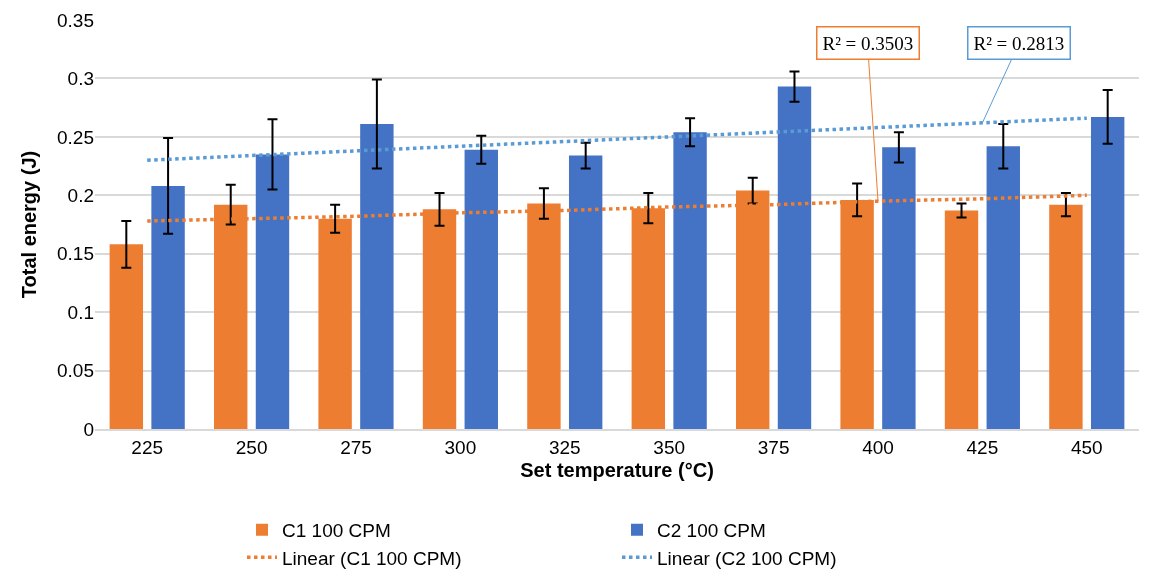 The image size is (1149, 587). I want to click on legend-label: Linear (C2 100 CPM), so click(747, 558).